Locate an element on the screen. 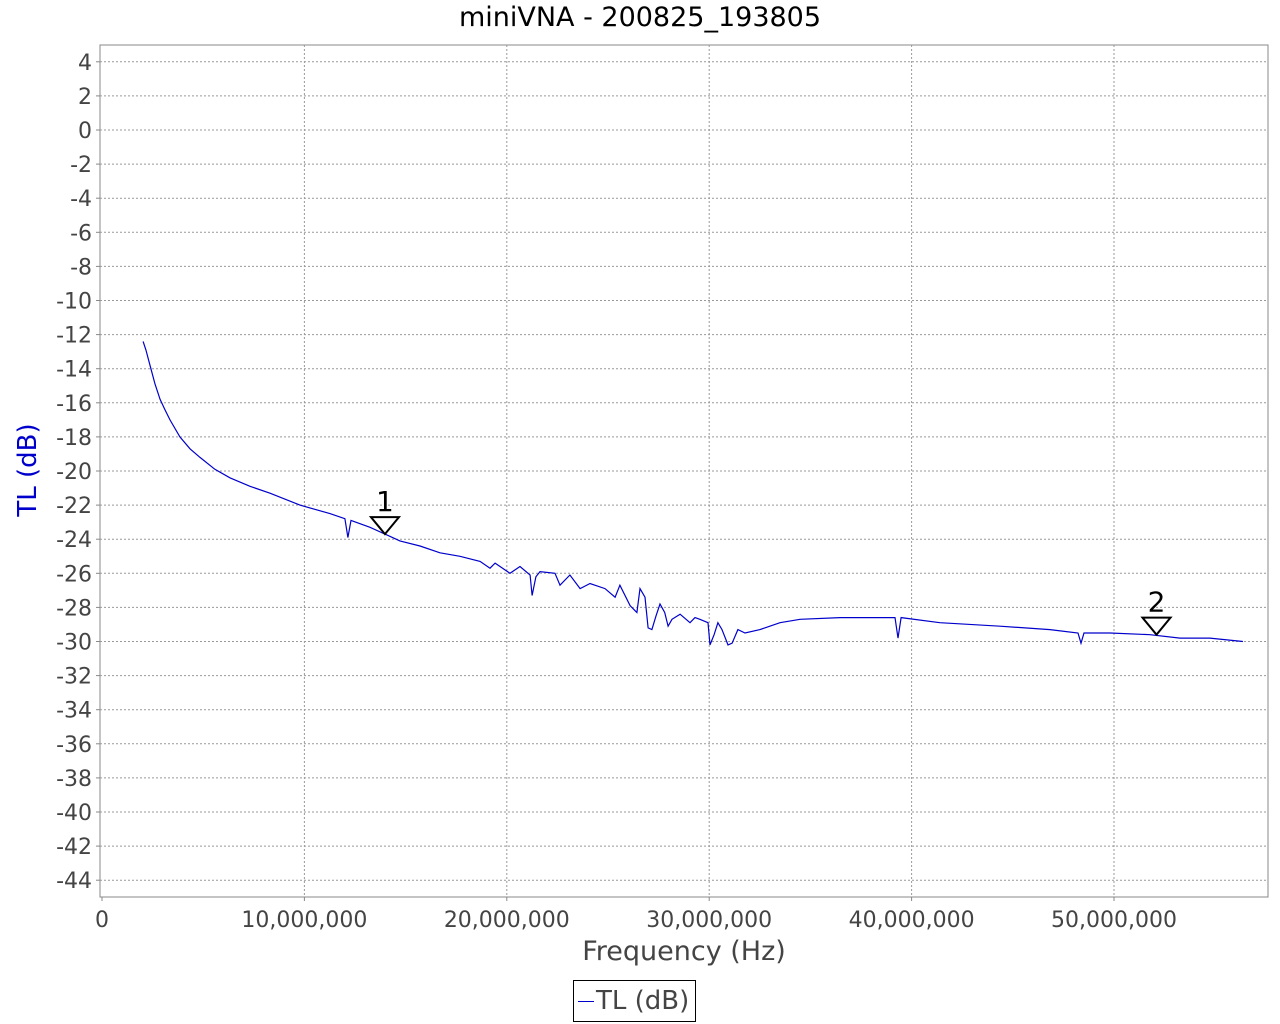 This screenshot has width=1280, height=1024. y-tick-label: -26 is located at coordinates (74, 574).